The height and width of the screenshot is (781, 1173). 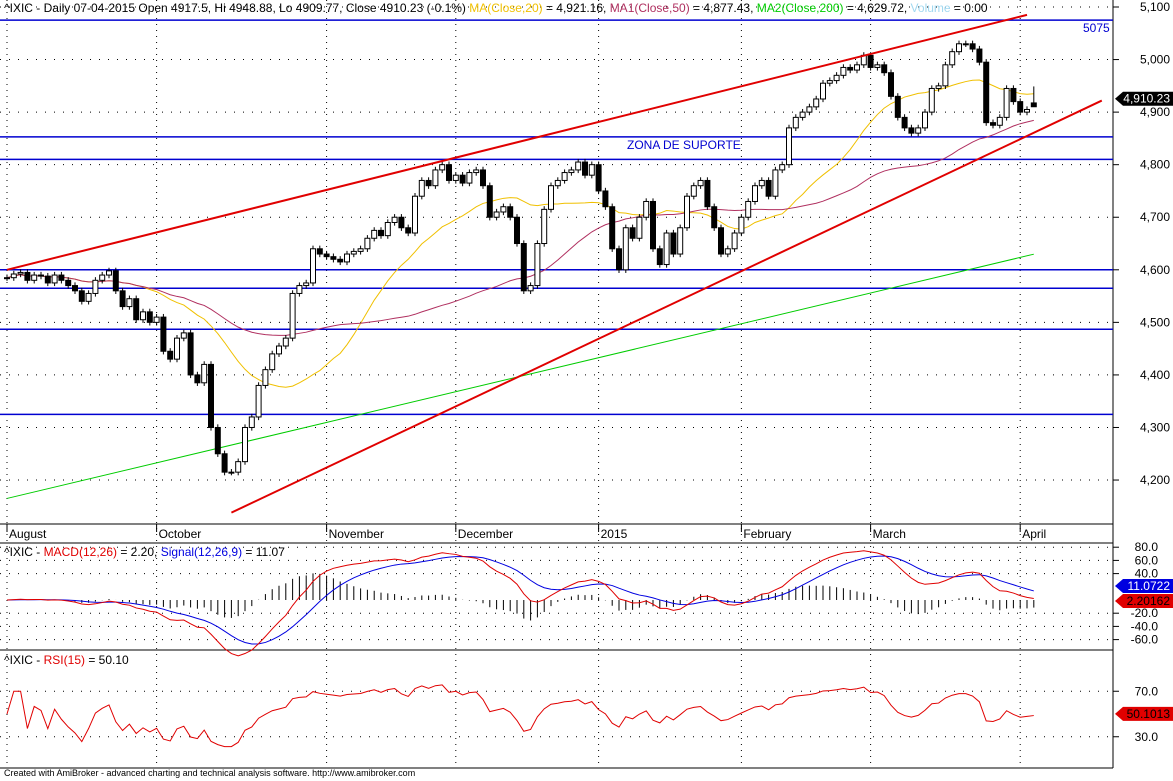 I want to click on rsi-badge, so click(x=1144, y=713).